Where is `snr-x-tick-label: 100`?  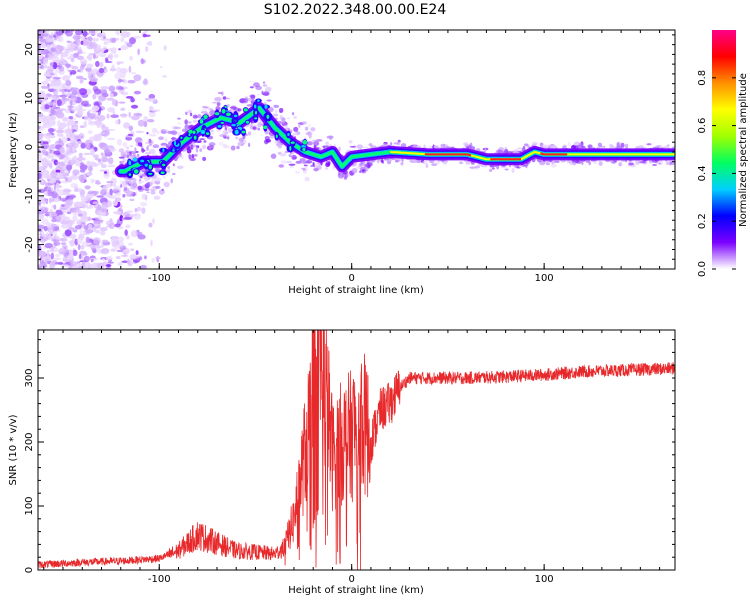 snr-x-tick-label: 100 is located at coordinates (544, 579).